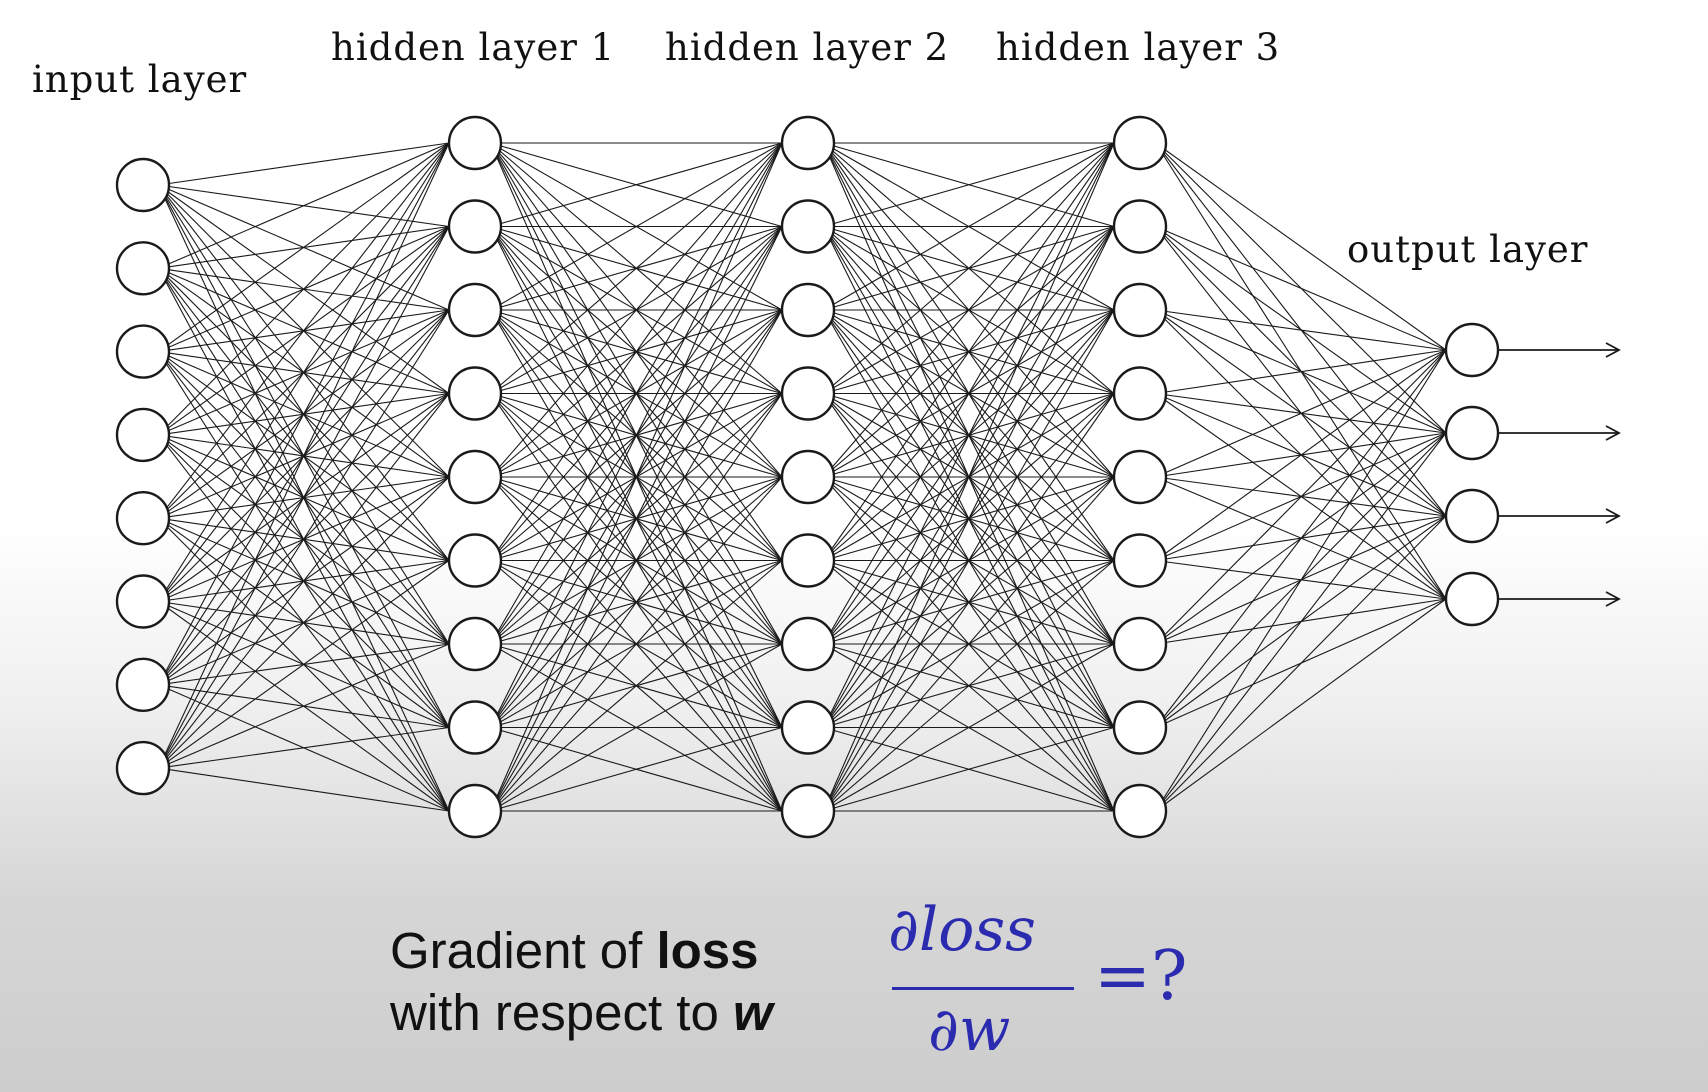 The height and width of the screenshot is (1092, 1708). Describe the element at coordinates (707, 950) in the screenshot. I see `caption-loss-word: loss` at that location.